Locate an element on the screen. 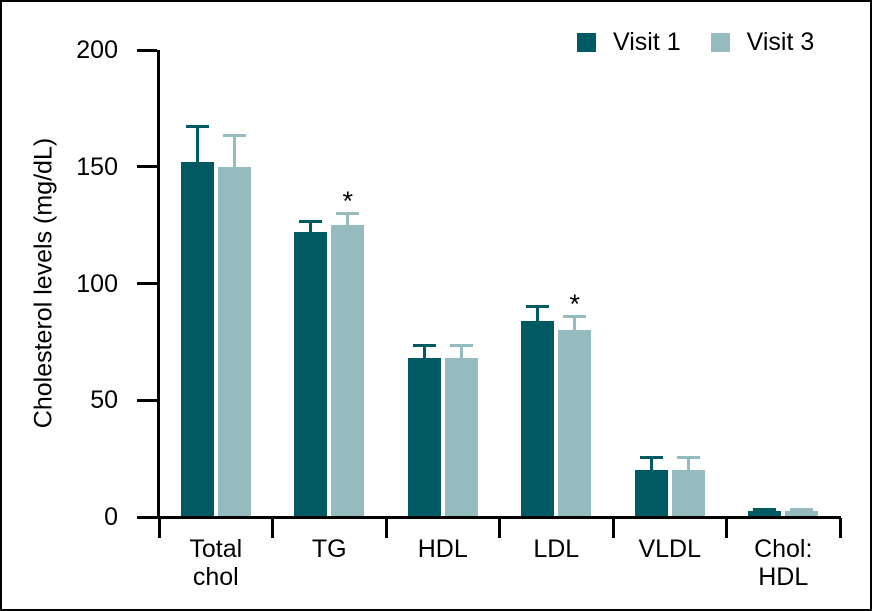 Image resolution: width=872 pixels, height=611 pixels. y-tick-label-100: 100 is located at coordinates (97, 283).